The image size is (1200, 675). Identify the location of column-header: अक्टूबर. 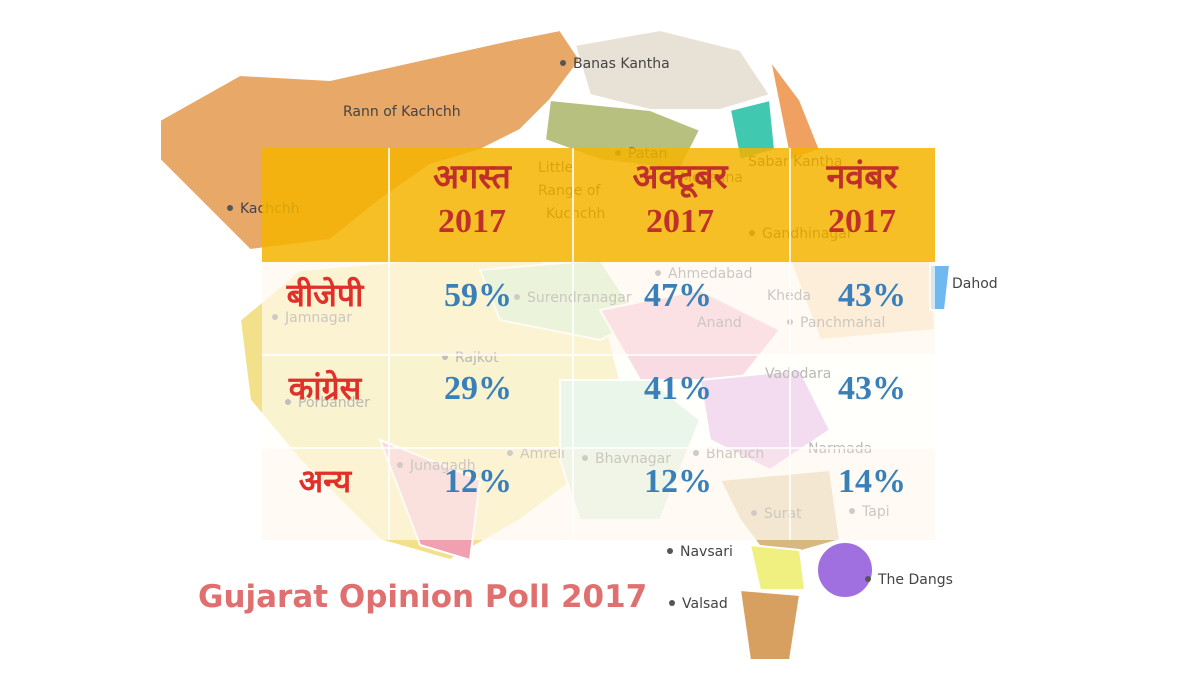
(681, 179).